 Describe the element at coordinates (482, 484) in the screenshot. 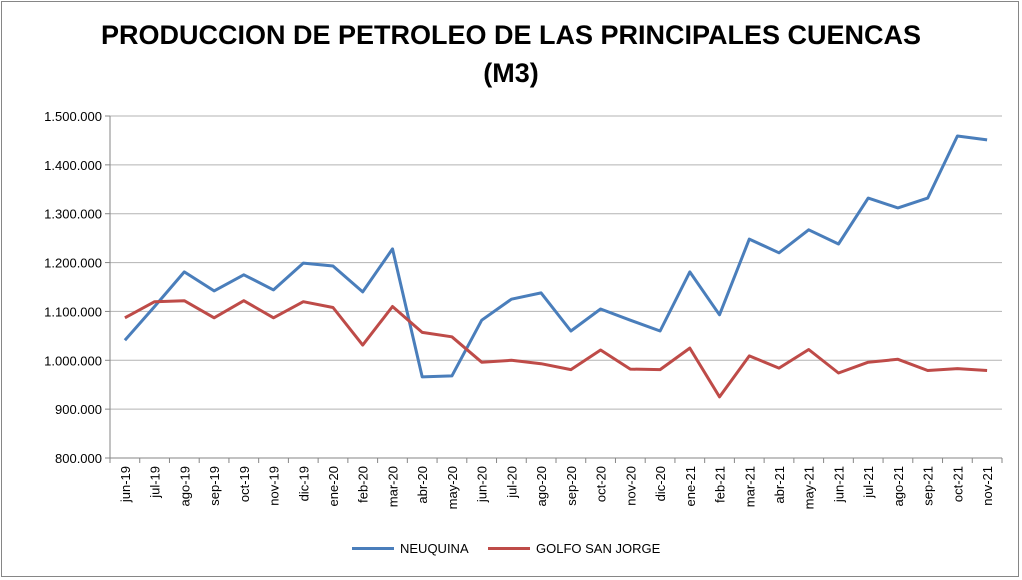

I see `x-tick-label: jun-20` at that location.